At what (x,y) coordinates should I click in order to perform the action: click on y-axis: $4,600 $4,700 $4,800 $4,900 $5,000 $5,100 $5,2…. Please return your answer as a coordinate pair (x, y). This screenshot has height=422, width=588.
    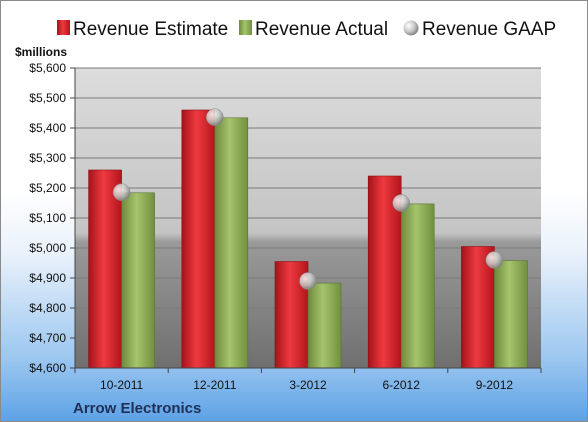
    Looking at the image, I should click on (52, 218).